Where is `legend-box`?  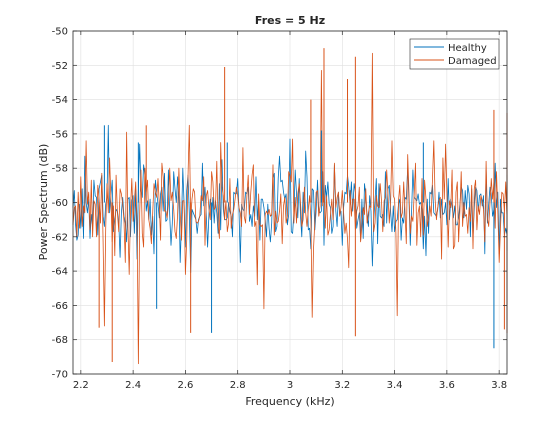
legend-box is located at coordinates (454, 54).